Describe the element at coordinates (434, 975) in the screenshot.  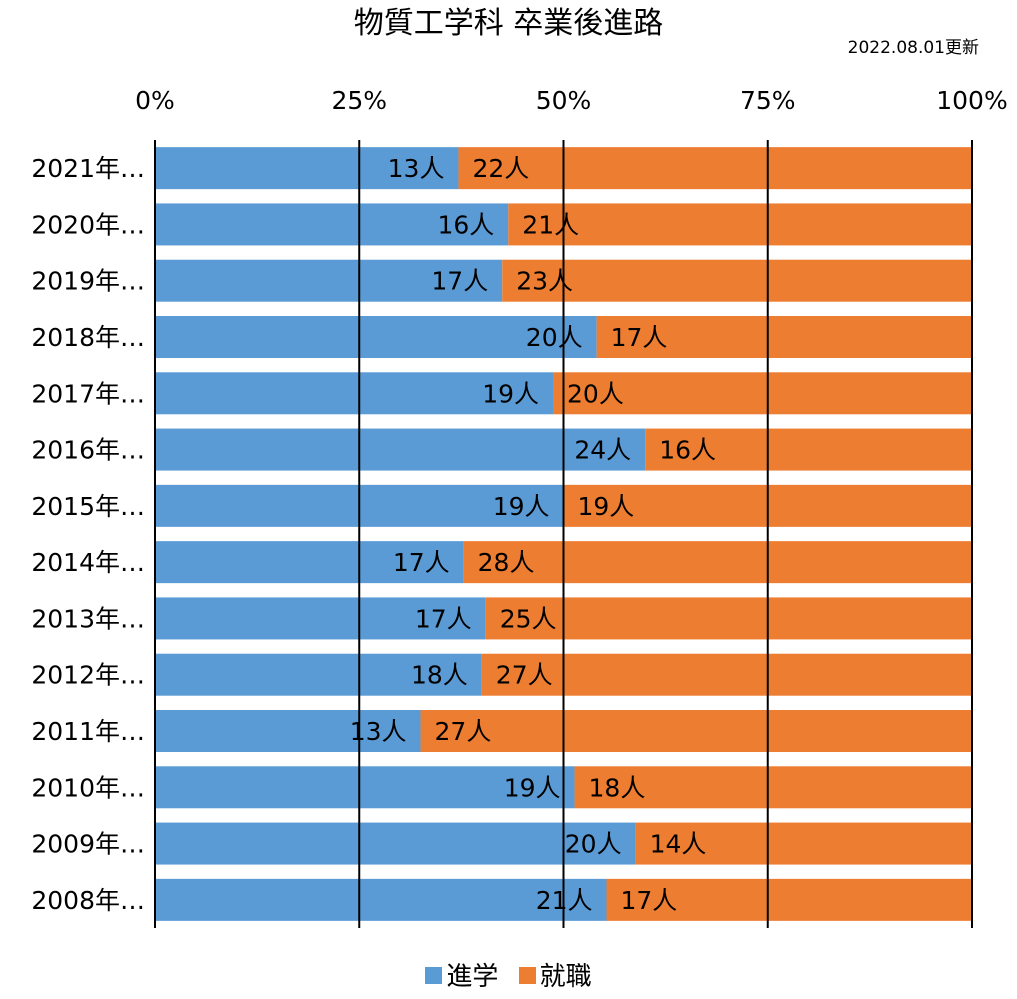
I see `legend-swatch-shingaku` at that location.